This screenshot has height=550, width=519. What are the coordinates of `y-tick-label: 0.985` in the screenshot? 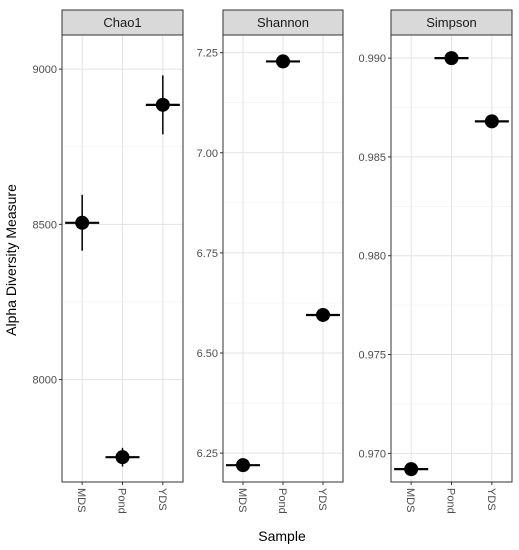 It's located at (372, 158).